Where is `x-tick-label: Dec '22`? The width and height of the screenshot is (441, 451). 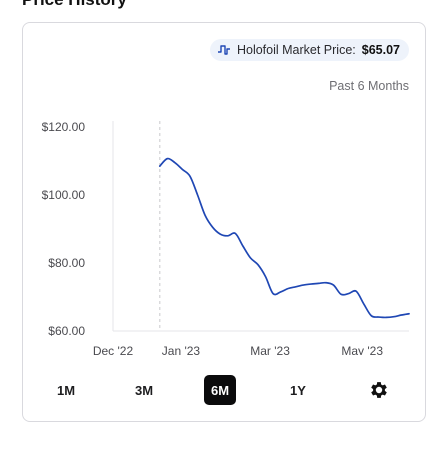
x-tick-label: Dec '22 is located at coordinates (113, 349).